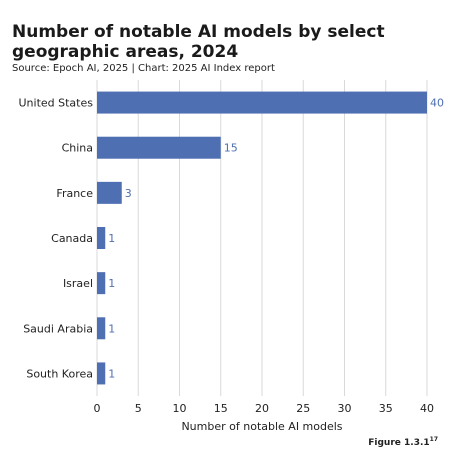  I want to click on value-label: 3, so click(128, 193).